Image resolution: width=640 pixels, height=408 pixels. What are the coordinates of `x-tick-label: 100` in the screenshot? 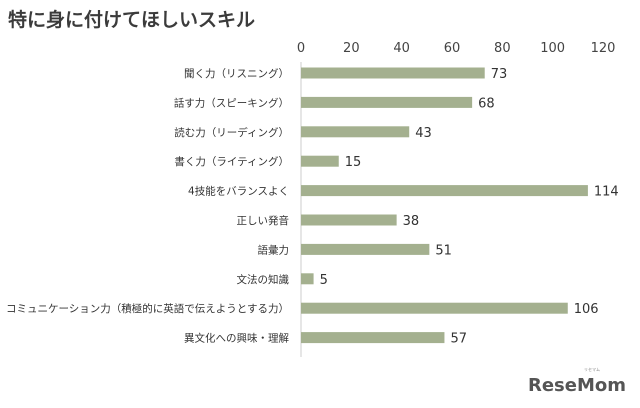 It's located at (552, 48).